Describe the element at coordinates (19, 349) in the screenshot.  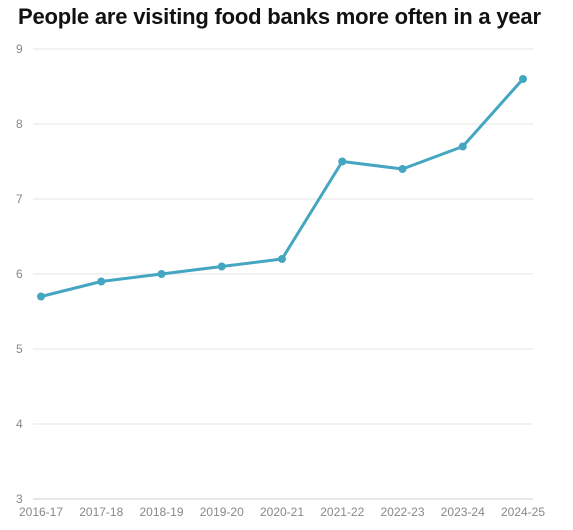
I see `y-tick-label: 5` at that location.